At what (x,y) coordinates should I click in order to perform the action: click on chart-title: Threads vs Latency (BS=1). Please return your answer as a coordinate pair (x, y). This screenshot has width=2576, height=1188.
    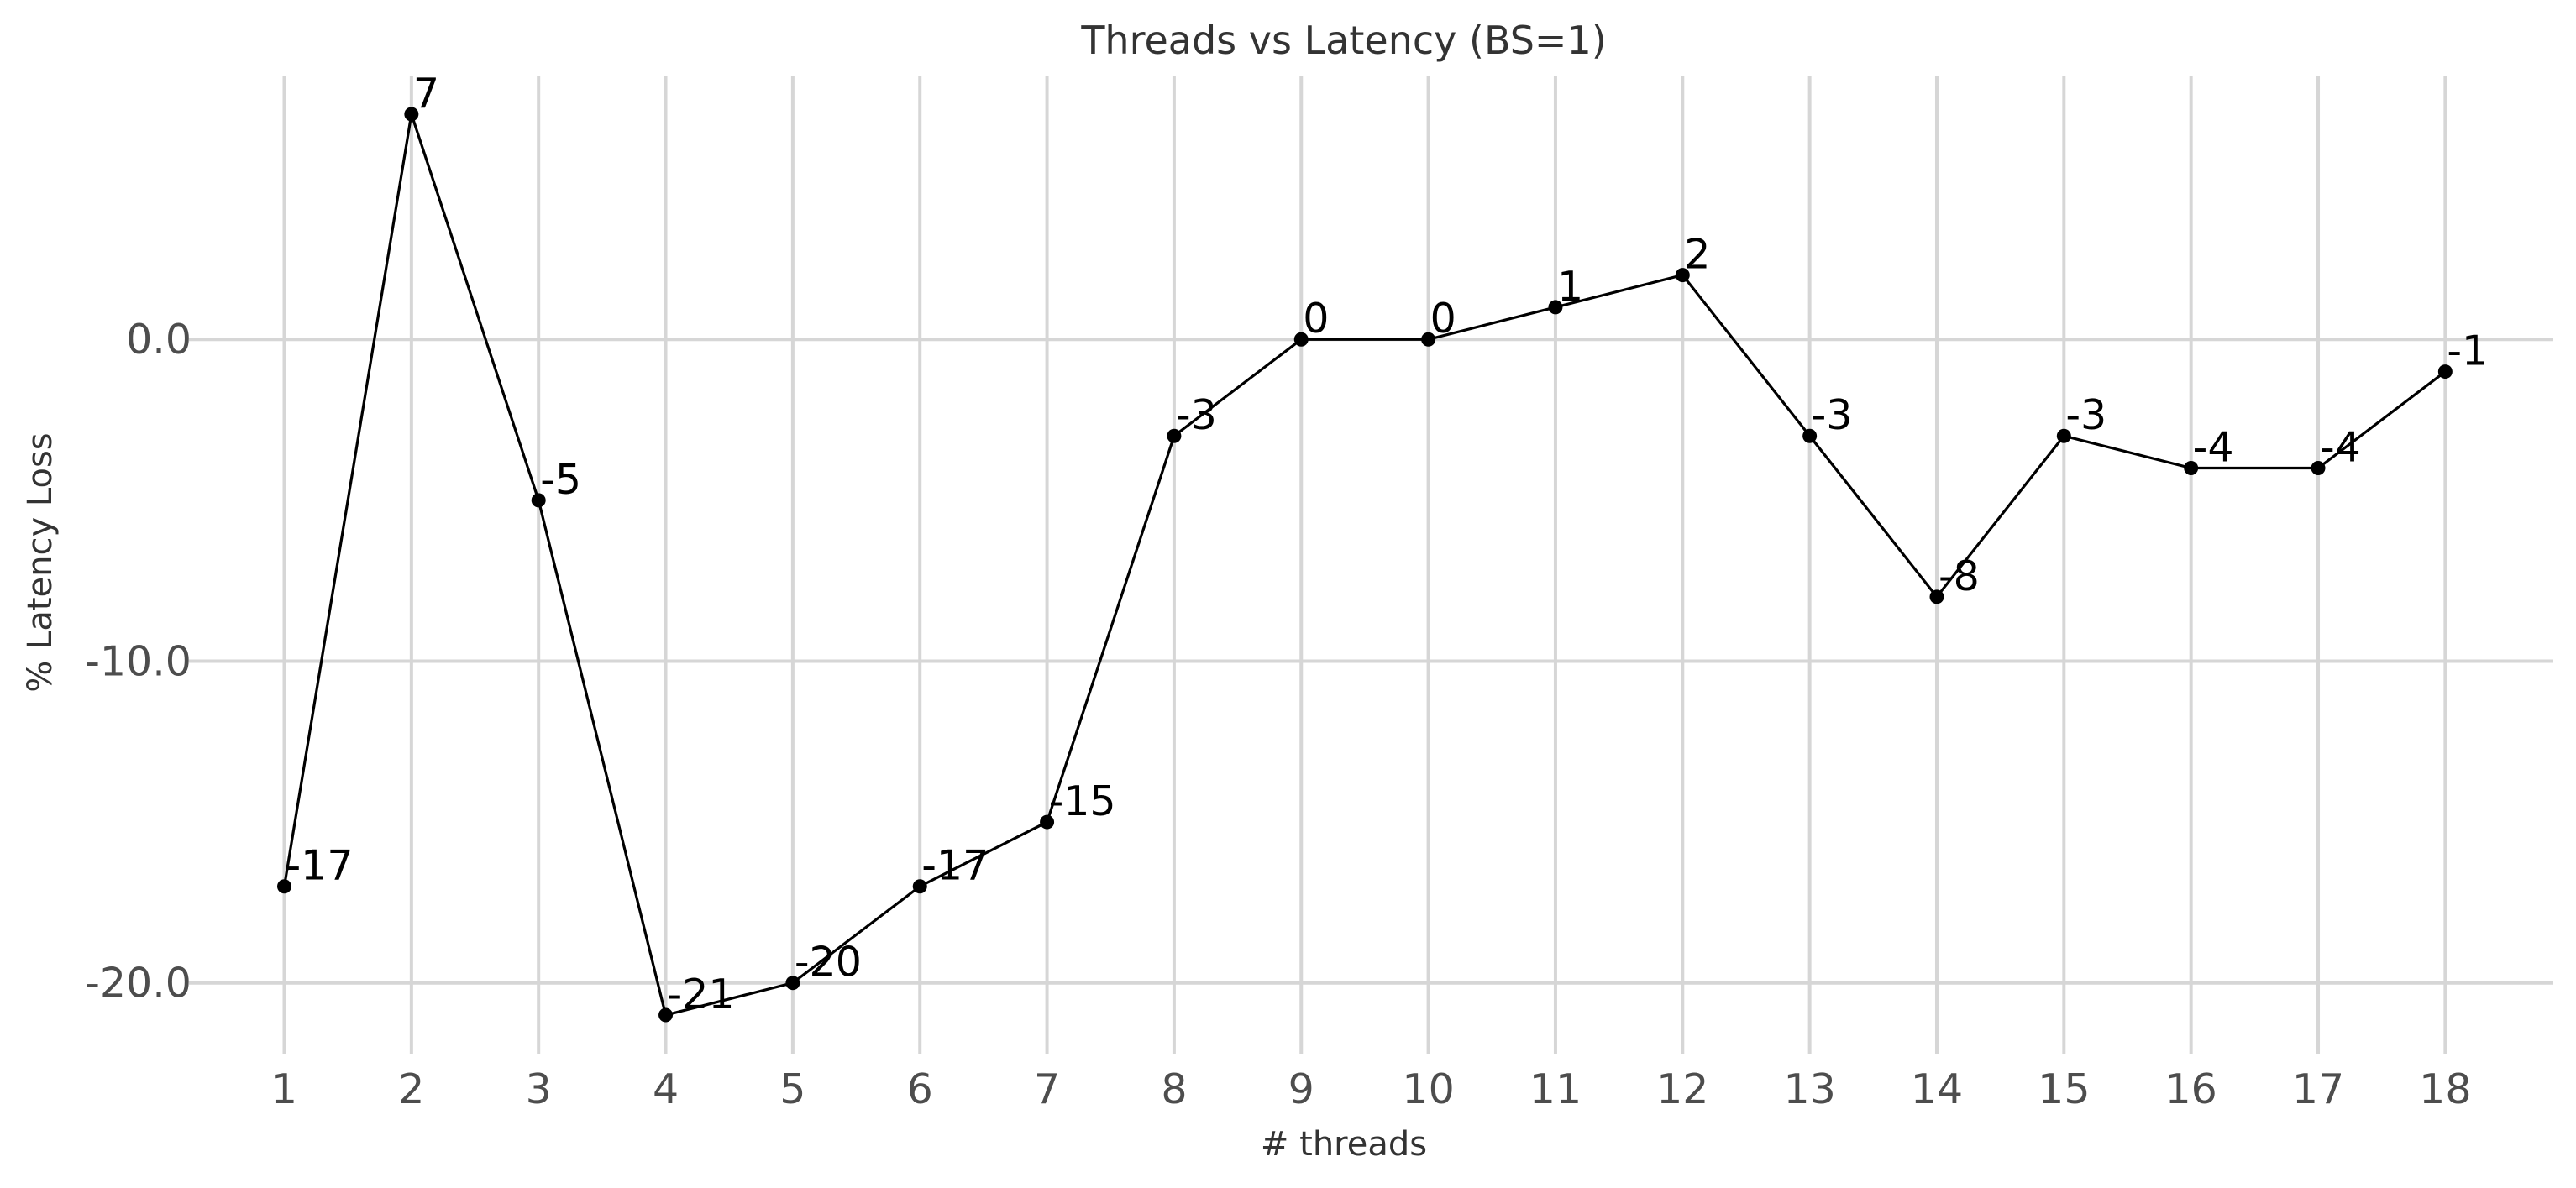
    Looking at the image, I should click on (1343, 40).